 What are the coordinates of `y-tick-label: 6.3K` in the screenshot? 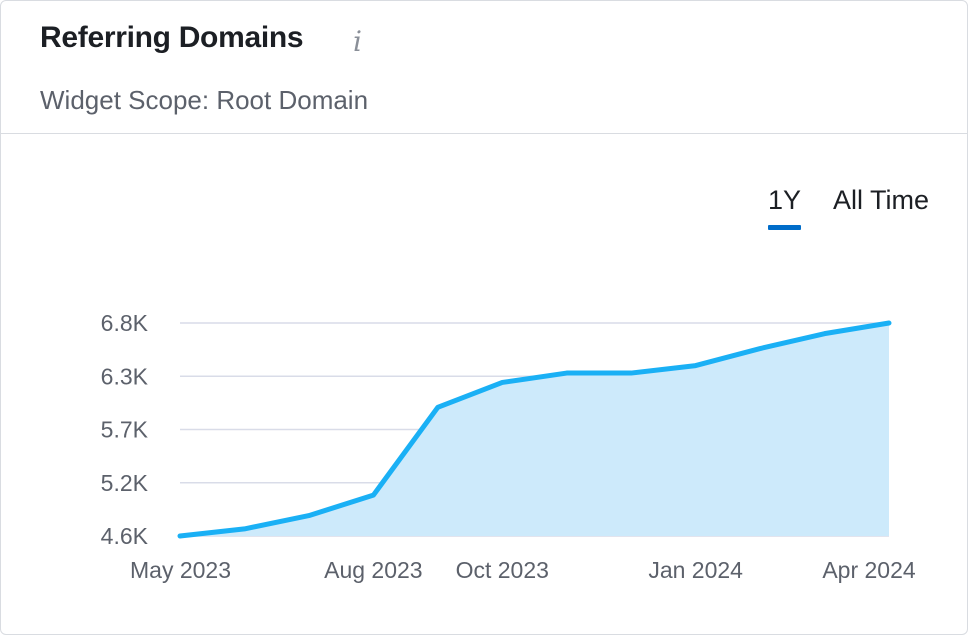 It's located at (125, 376).